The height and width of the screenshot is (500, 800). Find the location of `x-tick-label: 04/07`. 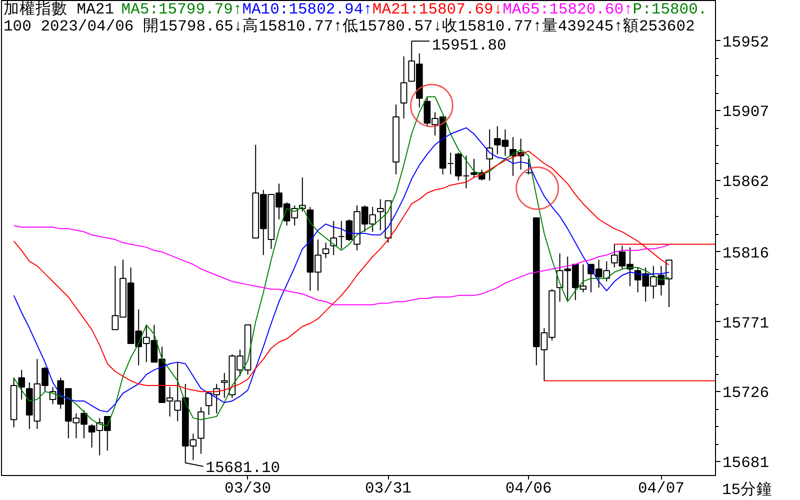

x-tick-label: 04/07 is located at coordinates (661, 489).